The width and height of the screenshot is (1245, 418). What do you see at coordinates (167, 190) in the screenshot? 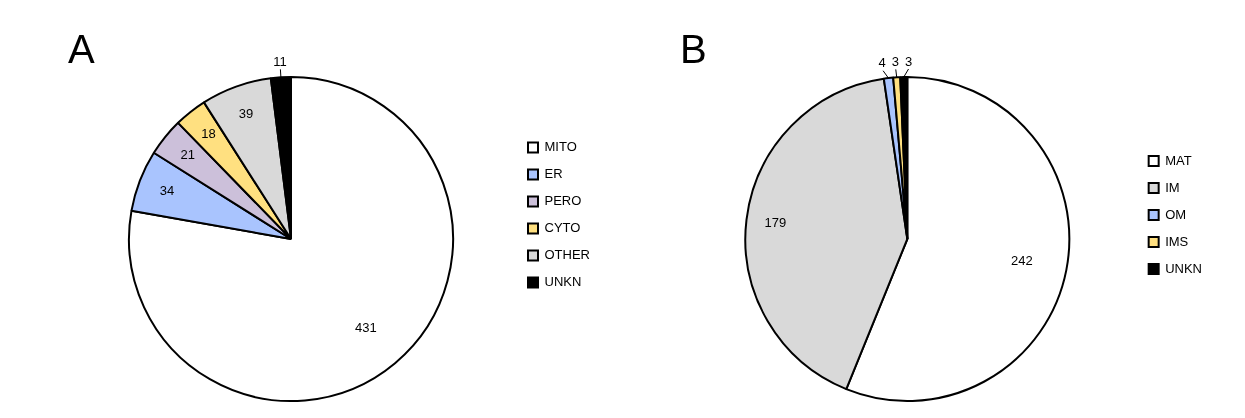
I see `data-label: 34` at bounding box center [167, 190].